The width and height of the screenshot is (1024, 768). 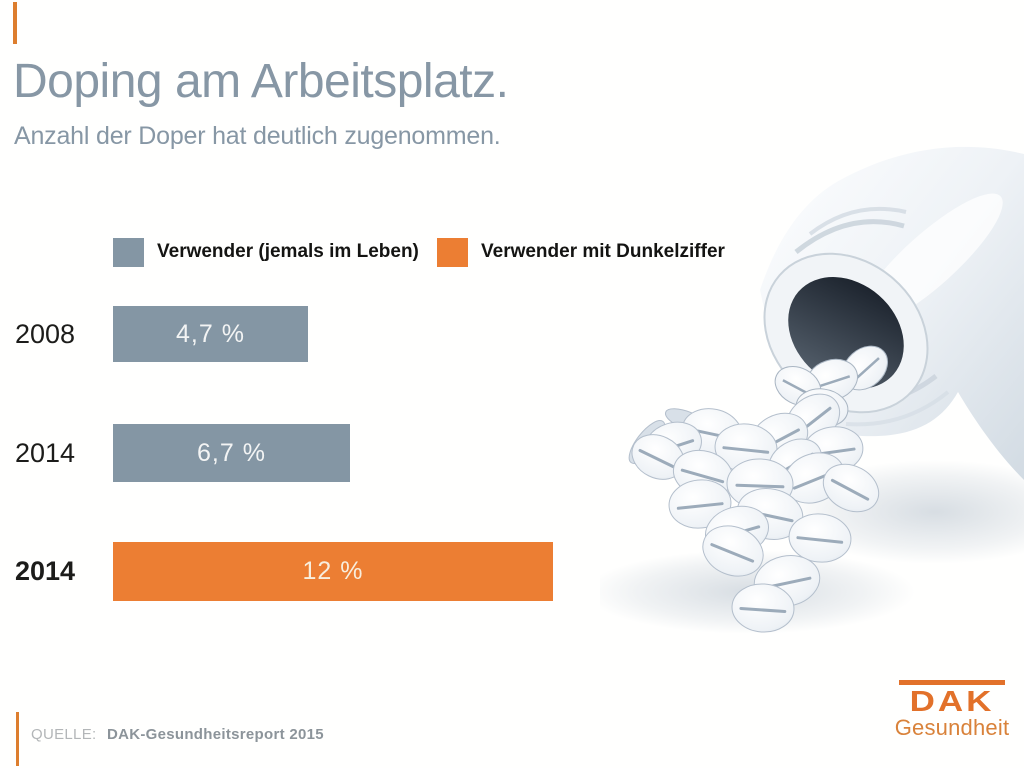 I want to click on legend-swatch-slate, so click(x=128, y=252).